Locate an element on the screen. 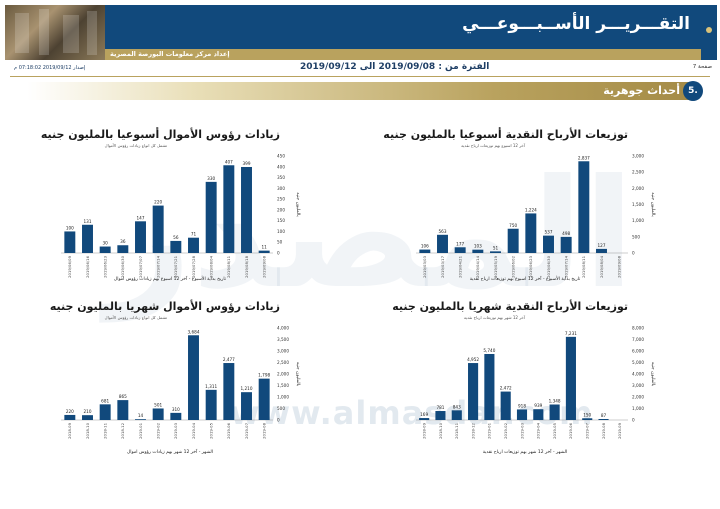 This screenshot has height=509, width=720. report-subtitle: إعداد مركز معلومات البورصة المصرية is located at coordinates (170, 54).